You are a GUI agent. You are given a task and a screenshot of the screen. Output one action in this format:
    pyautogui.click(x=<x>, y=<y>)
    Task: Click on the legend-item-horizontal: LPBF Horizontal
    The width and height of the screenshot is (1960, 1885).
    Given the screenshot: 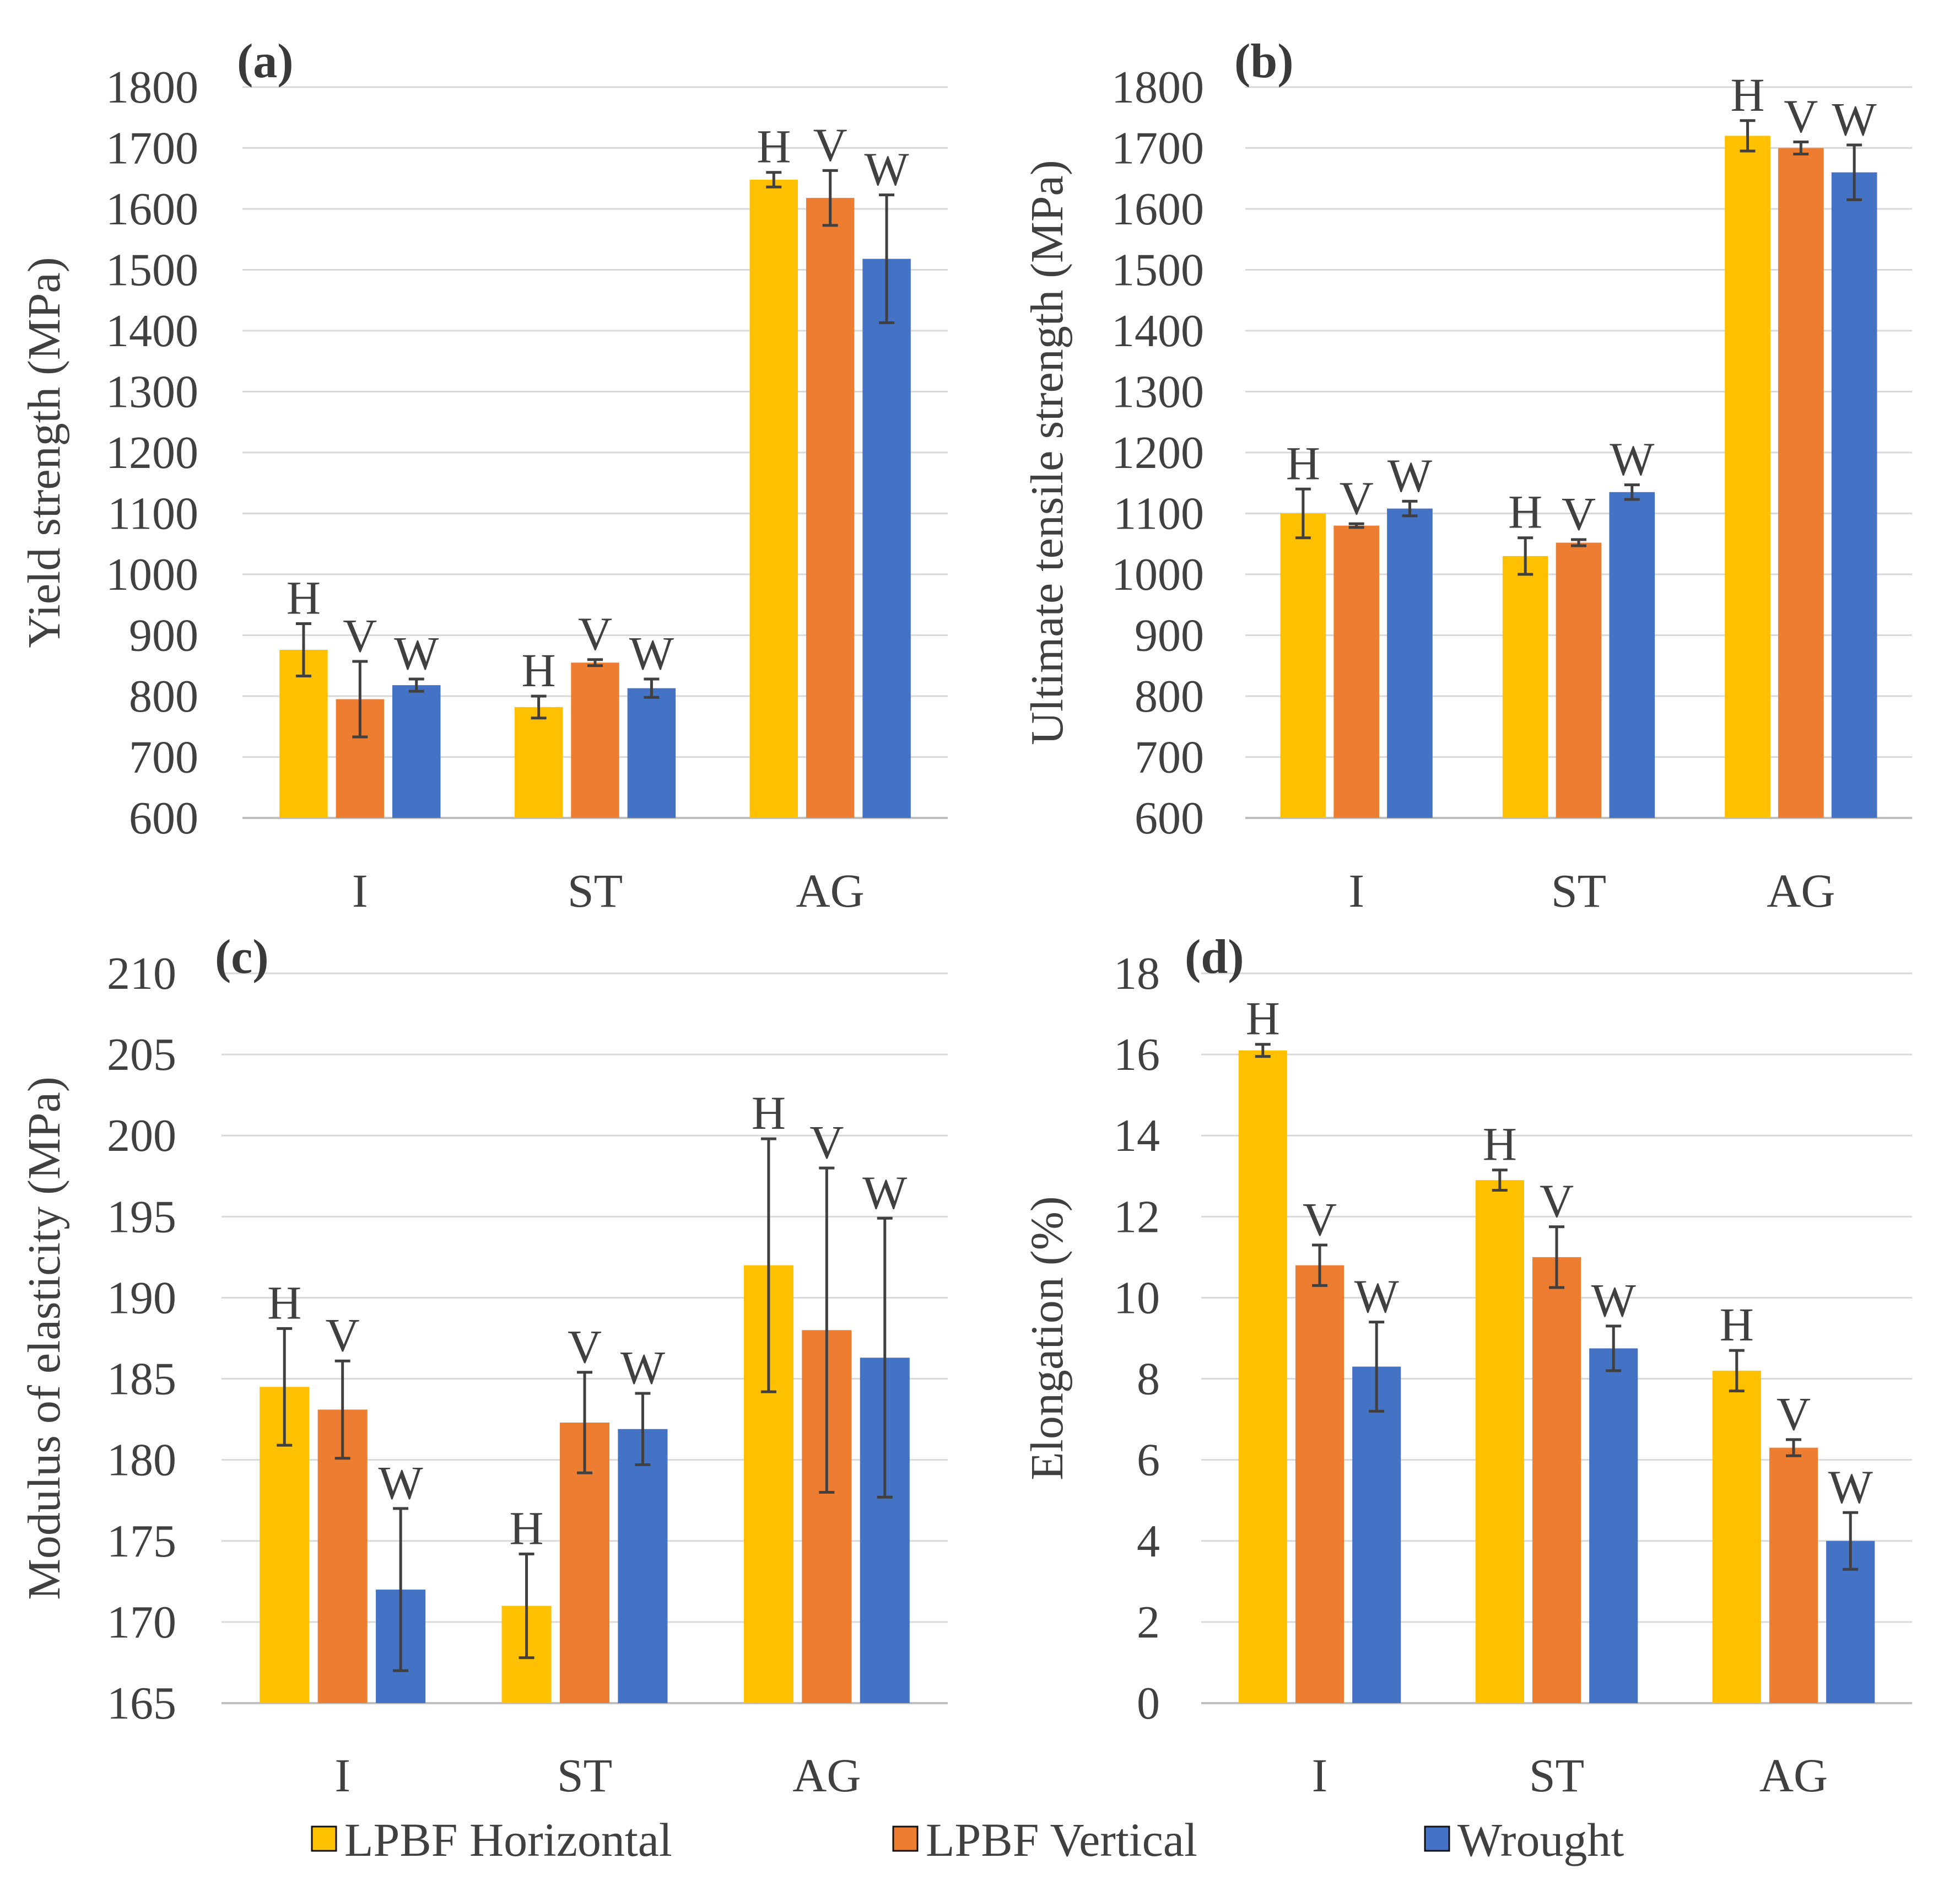 What is the action you would take?
    pyautogui.click(x=492, y=1839)
    